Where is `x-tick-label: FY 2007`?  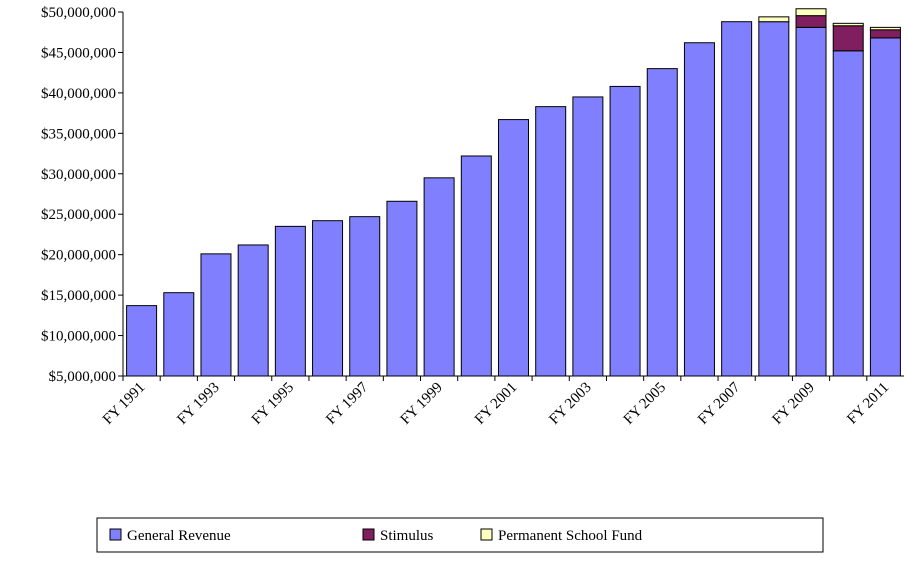 x-tick-label: FY 2007 is located at coordinates (719, 403).